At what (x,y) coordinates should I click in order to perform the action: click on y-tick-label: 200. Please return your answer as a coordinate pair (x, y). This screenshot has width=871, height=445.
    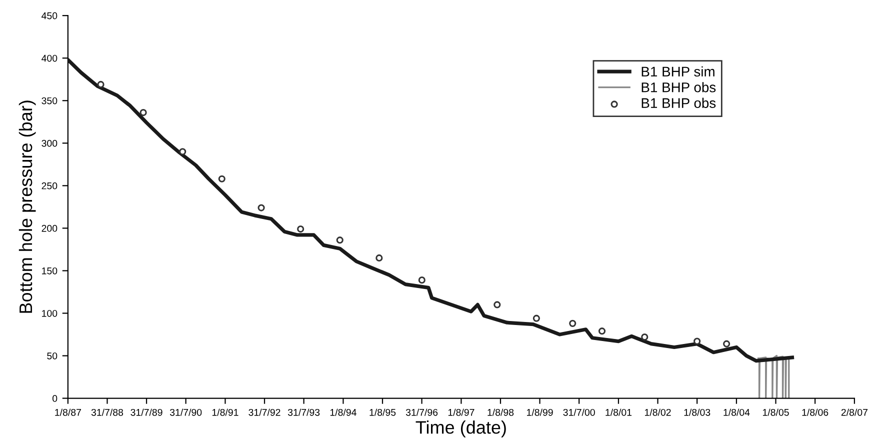
    Looking at the image, I should click on (50, 228).